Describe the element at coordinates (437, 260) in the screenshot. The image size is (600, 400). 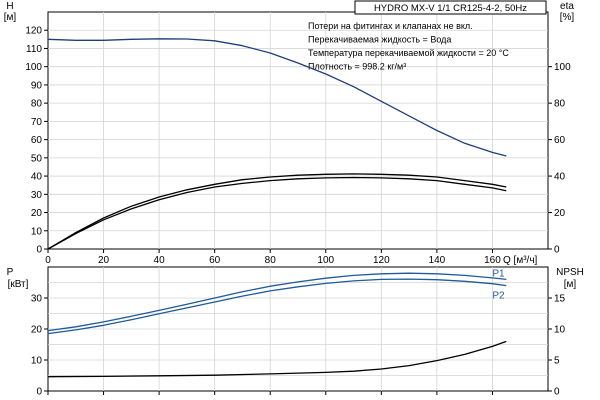
I see `x-tick-label: 140` at that location.